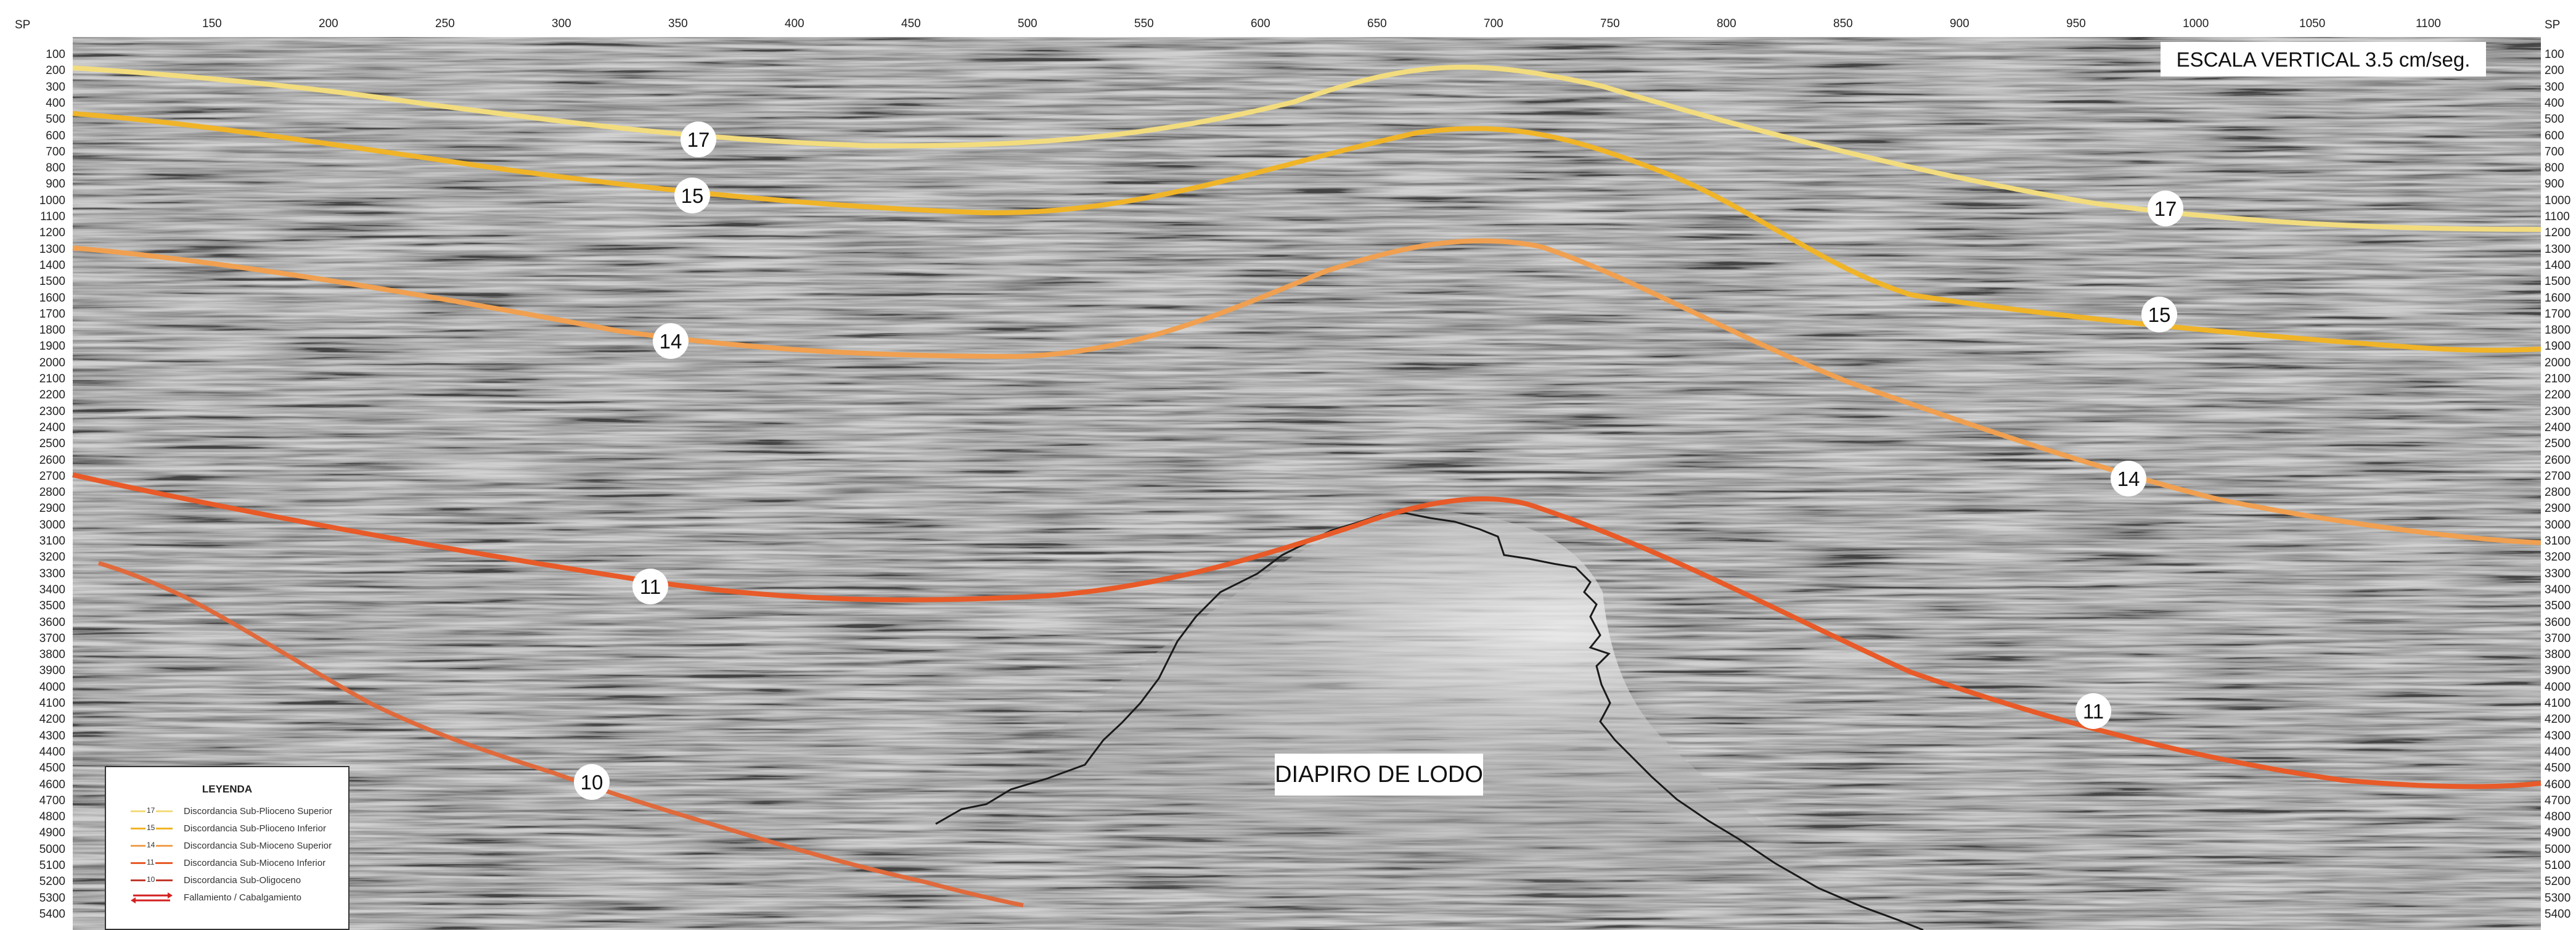  I want to click on left-axis-tick: 3500, so click(52, 606).